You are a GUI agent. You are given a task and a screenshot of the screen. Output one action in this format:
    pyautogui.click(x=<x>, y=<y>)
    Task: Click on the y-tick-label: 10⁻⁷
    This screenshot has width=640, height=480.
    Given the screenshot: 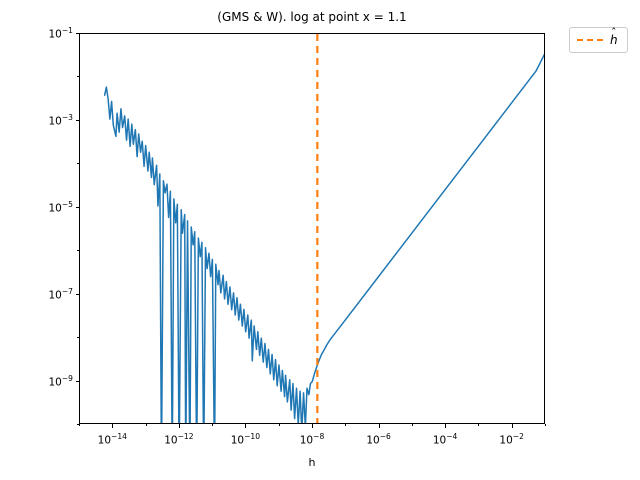 What is the action you would take?
    pyautogui.click(x=60, y=293)
    